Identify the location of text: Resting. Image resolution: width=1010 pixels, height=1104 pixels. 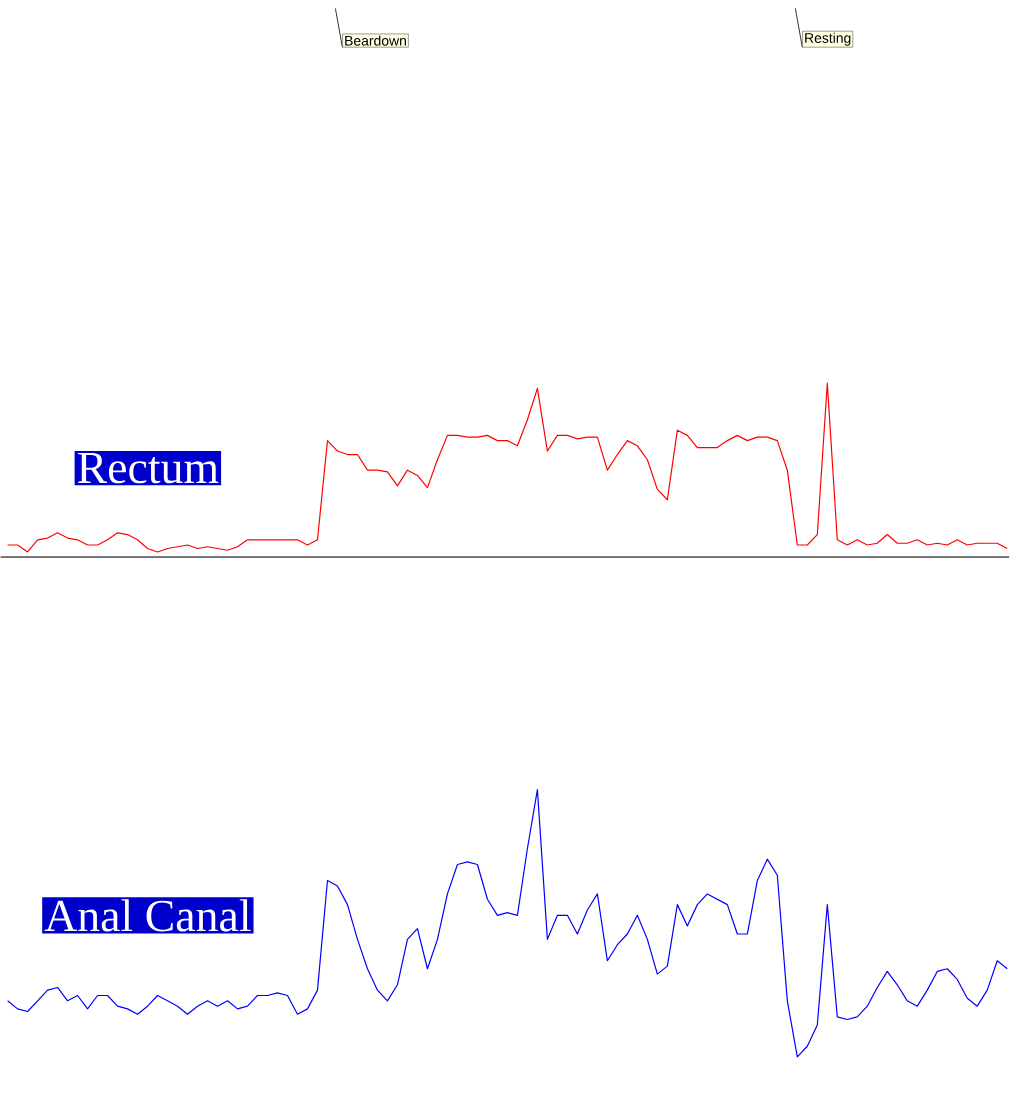
(828, 39).